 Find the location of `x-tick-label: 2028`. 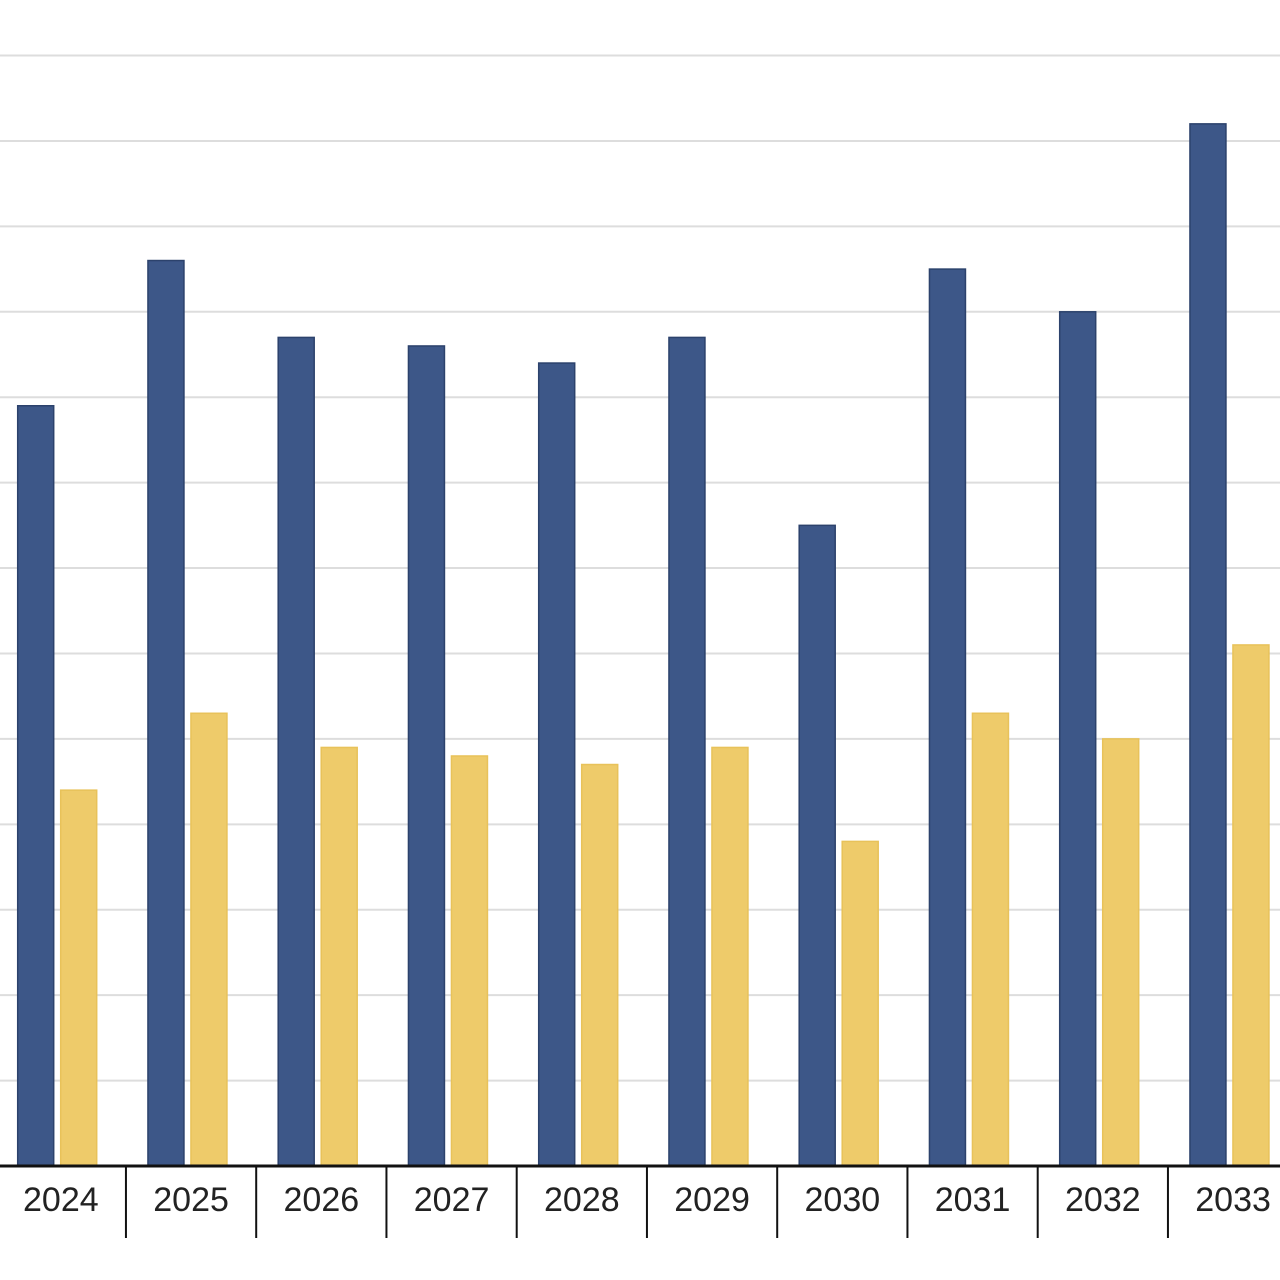

x-tick-label: 2028 is located at coordinates (582, 1200).